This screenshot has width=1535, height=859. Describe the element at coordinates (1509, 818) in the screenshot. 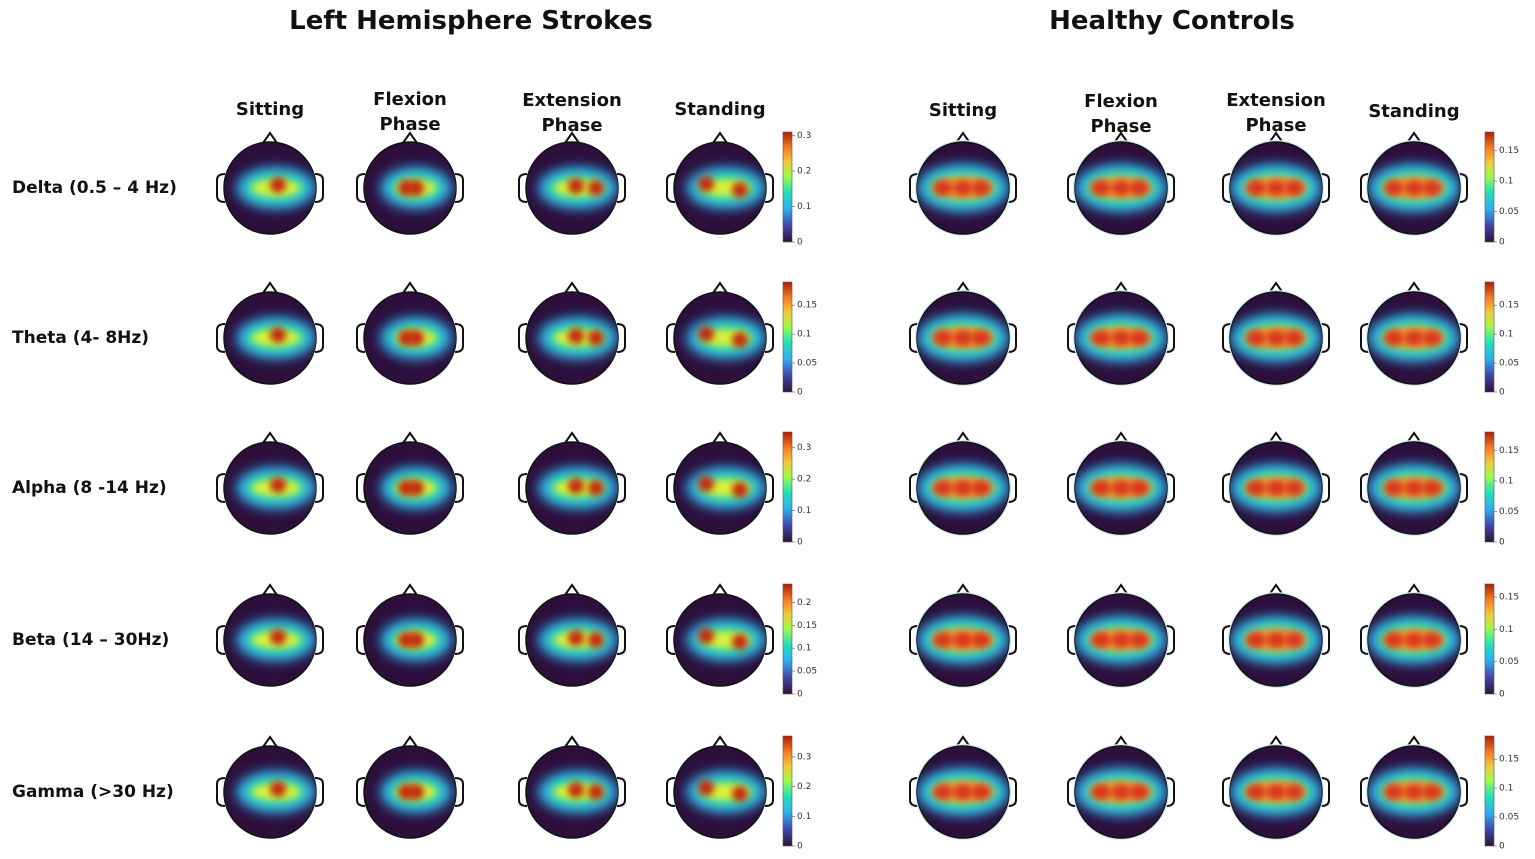

I see `colorbar-tick-label: 0.05` at that location.